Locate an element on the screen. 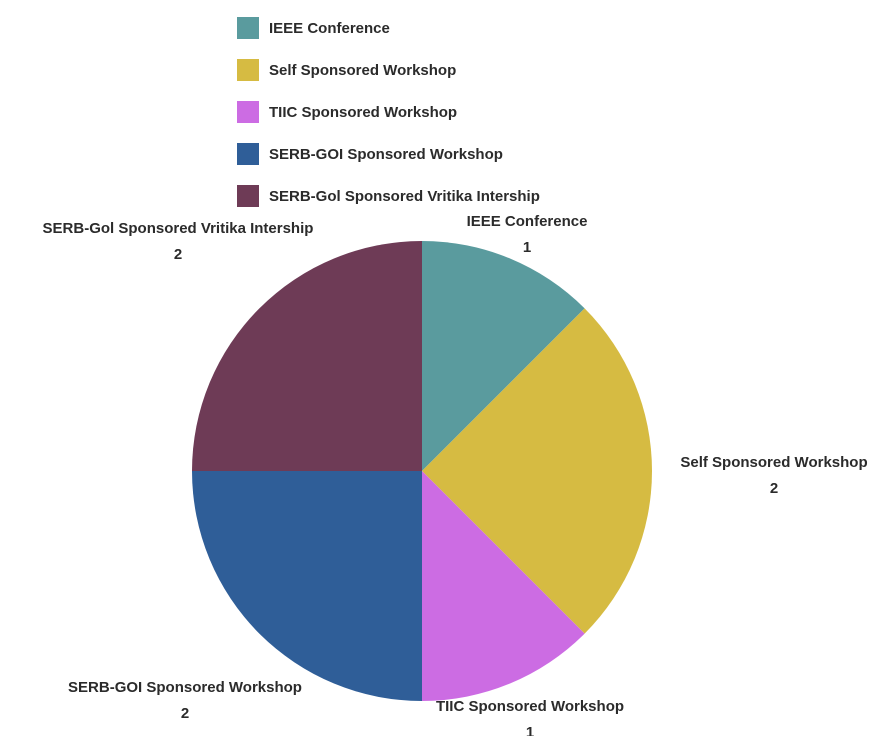  legend-label-serb-gol-vritika-intership: SERB-Gol Sponsored Vritika Intership is located at coordinates (404, 196).